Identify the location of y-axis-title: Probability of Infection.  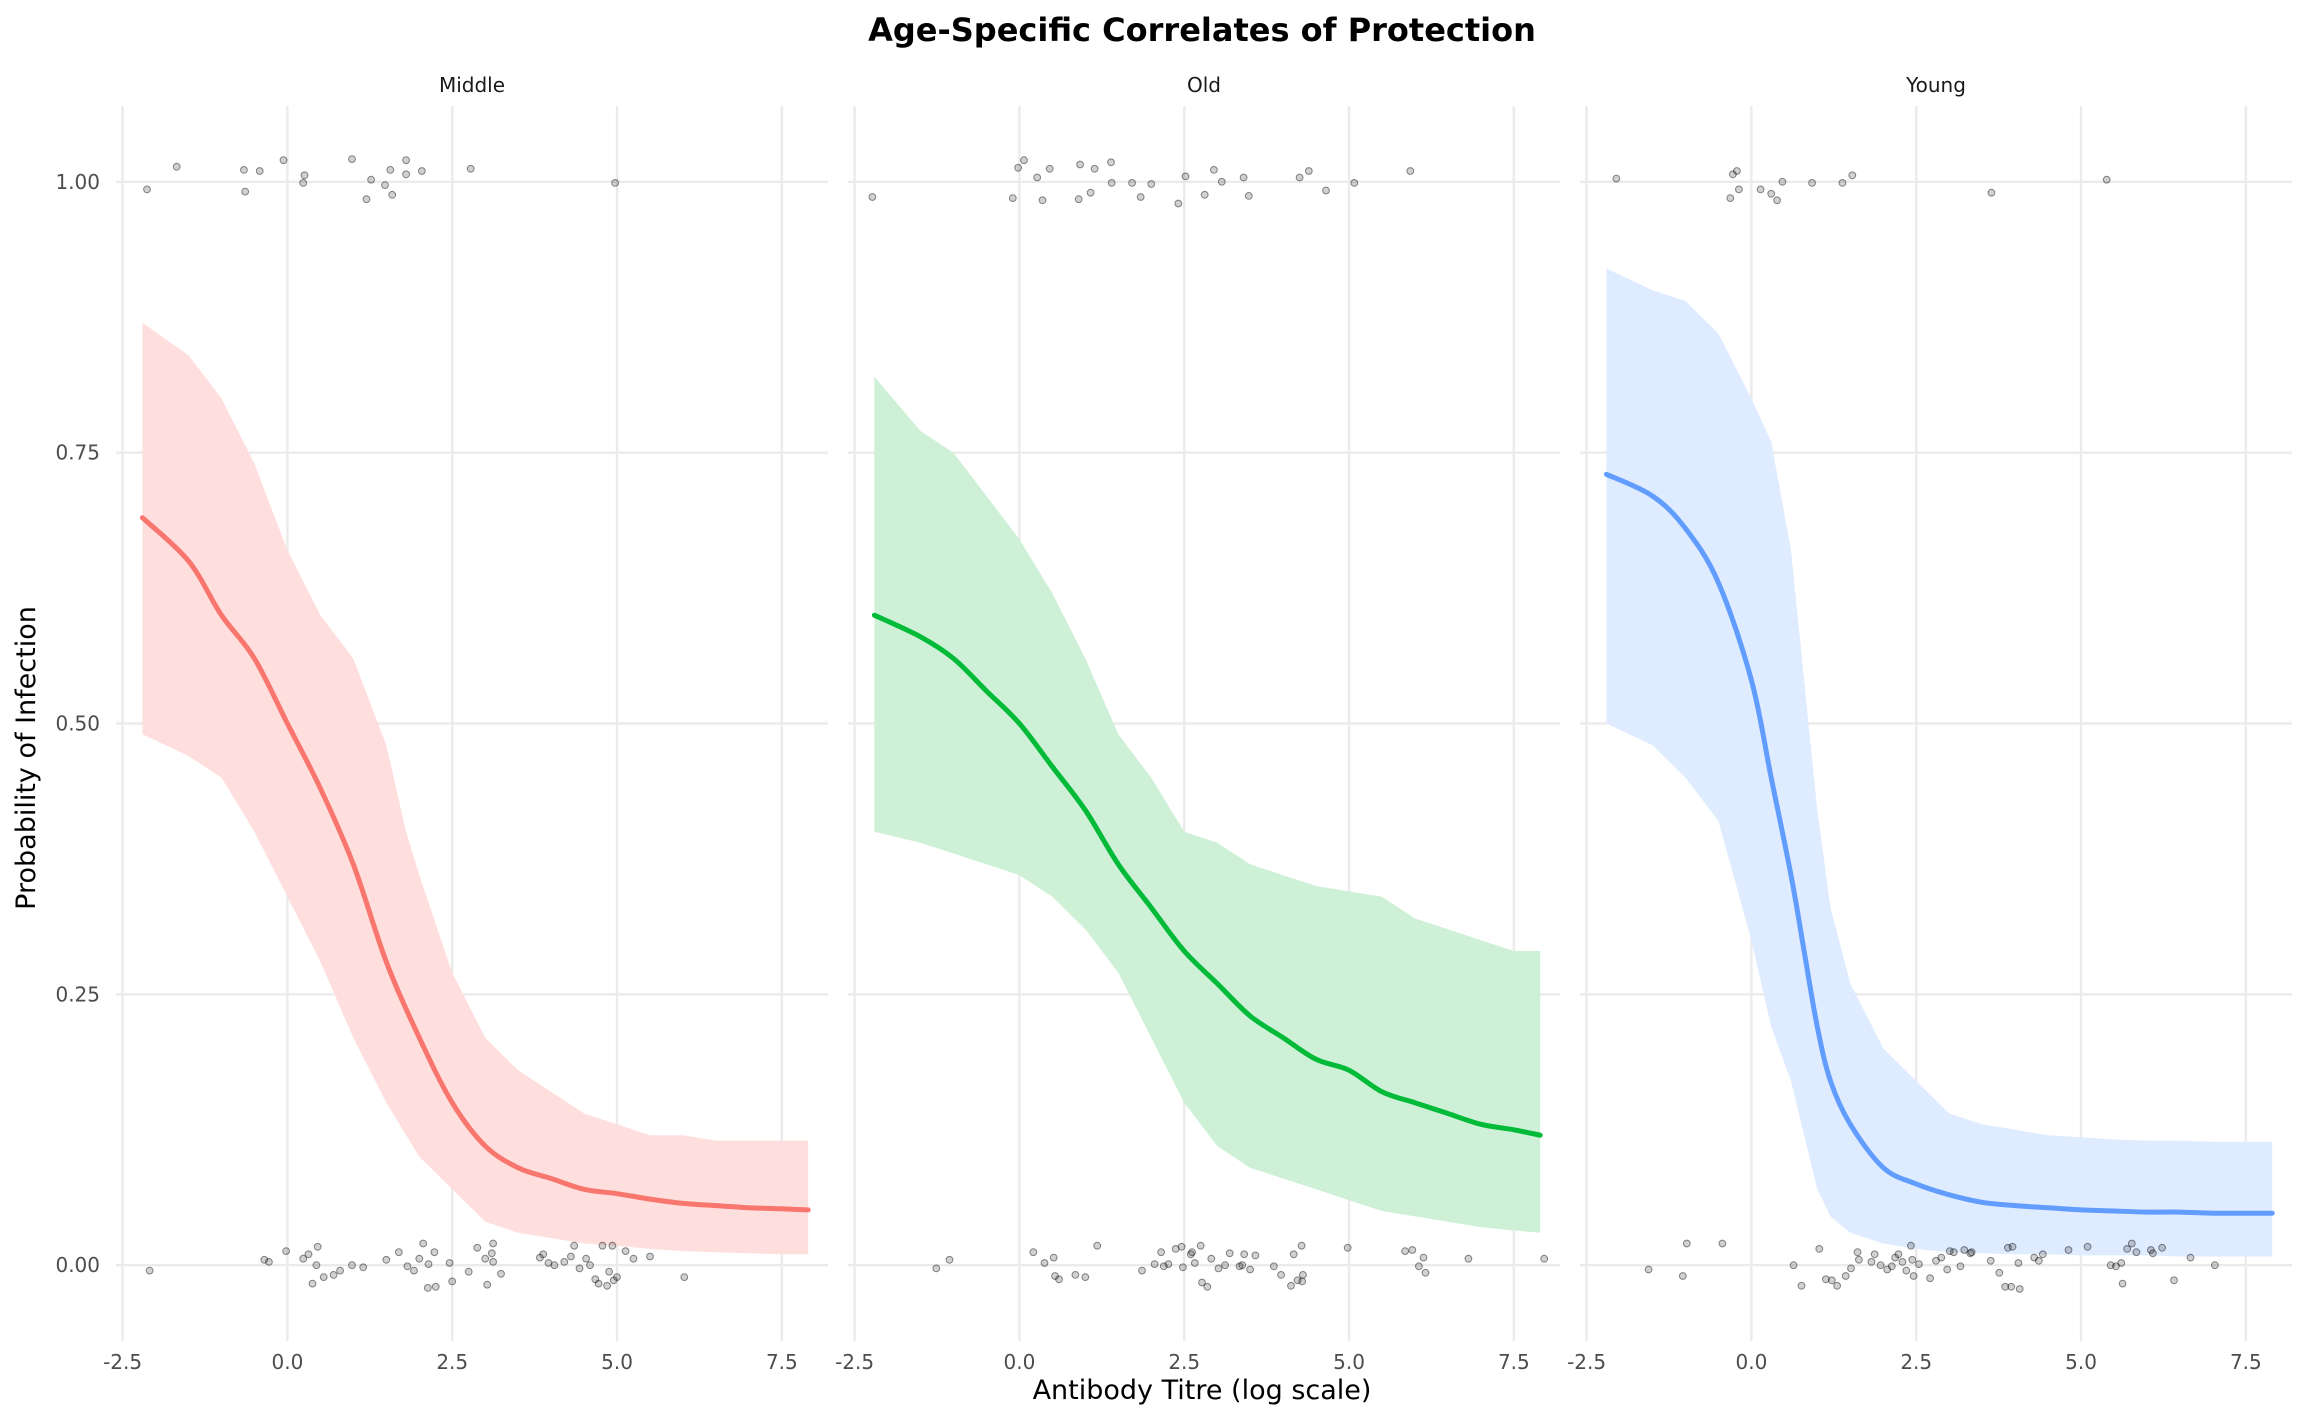
(26, 758).